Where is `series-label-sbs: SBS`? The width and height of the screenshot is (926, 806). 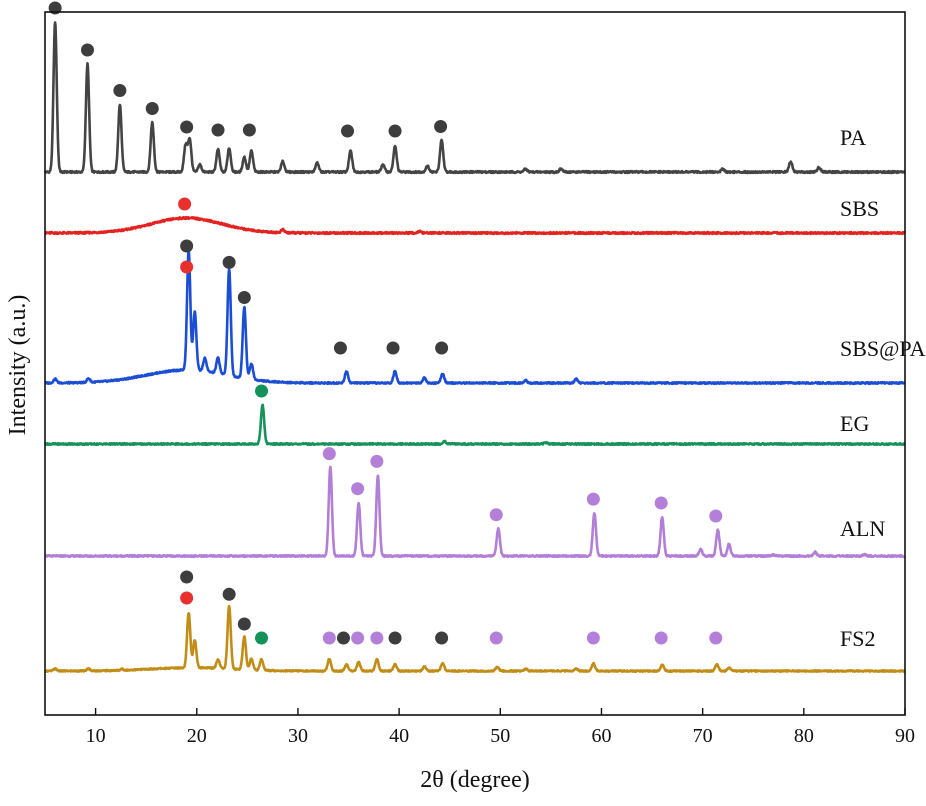 series-label-sbs: SBS is located at coordinates (859, 208).